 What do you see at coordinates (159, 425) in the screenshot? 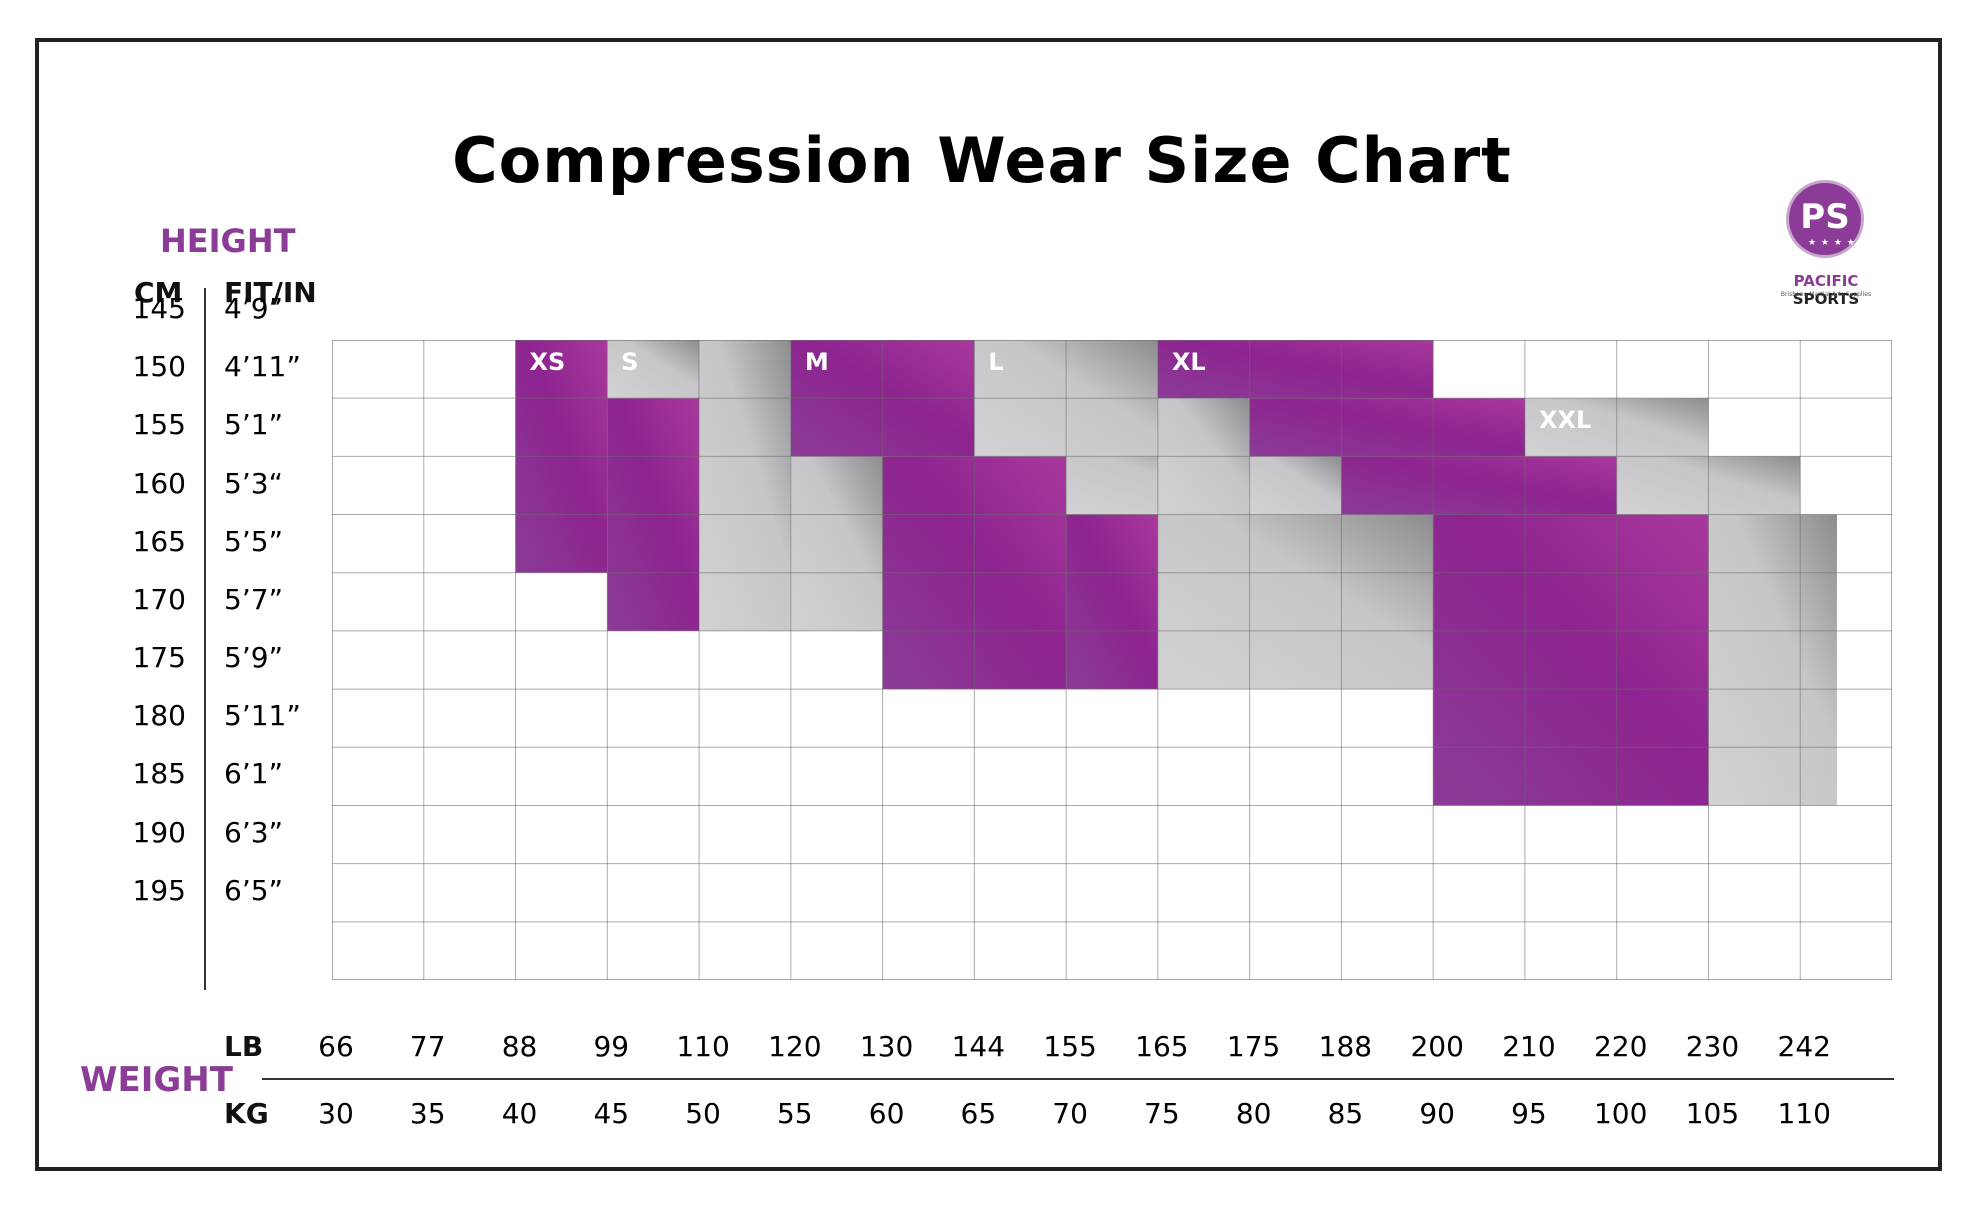
I see `height-cm-tick: 155` at bounding box center [159, 425].